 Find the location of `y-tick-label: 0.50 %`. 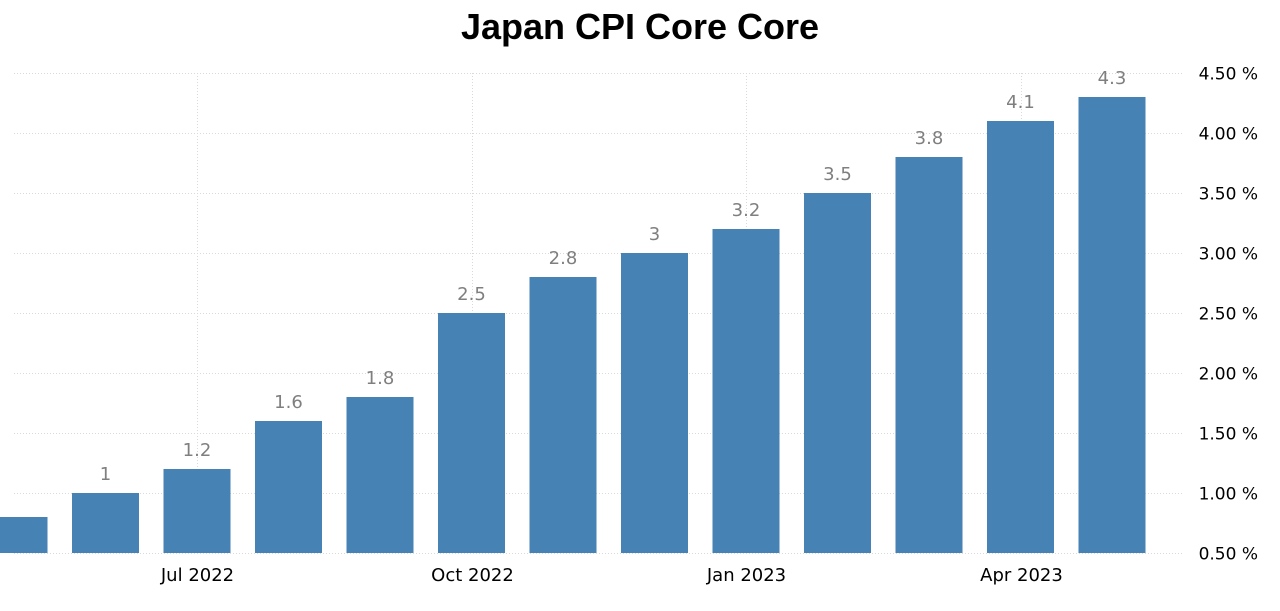

y-tick-label: 0.50 % is located at coordinates (1228, 555).